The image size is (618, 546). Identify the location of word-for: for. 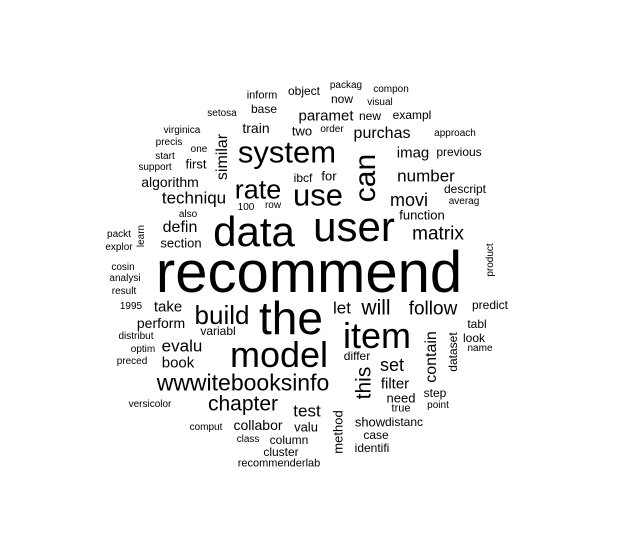
(329, 176).